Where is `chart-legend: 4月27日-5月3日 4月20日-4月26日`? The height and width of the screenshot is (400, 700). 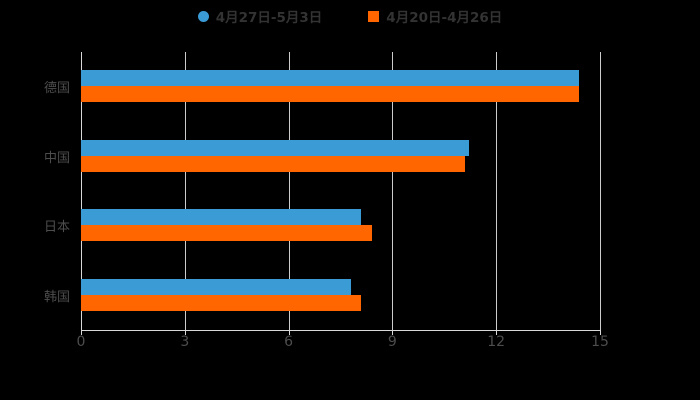 chart-legend: 4月27日-5月3日 4月20日-4月26日 is located at coordinates (350, 16).